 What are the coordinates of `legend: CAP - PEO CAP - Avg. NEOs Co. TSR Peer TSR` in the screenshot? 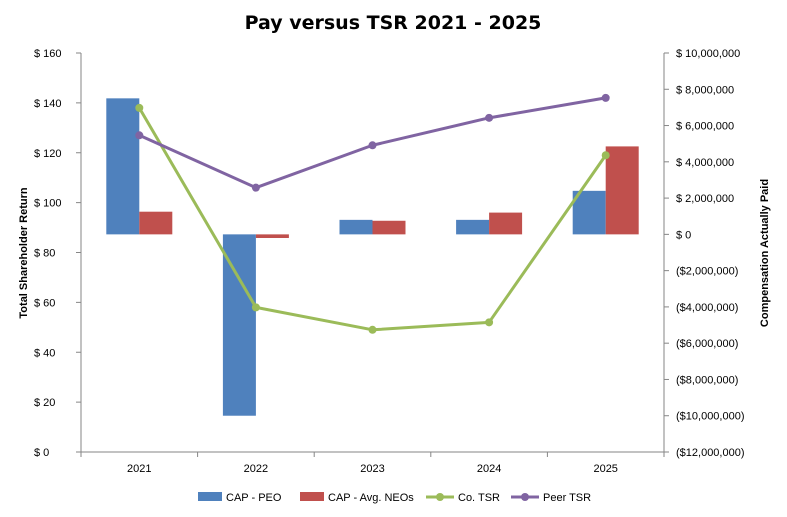 It's located at (394, 498).